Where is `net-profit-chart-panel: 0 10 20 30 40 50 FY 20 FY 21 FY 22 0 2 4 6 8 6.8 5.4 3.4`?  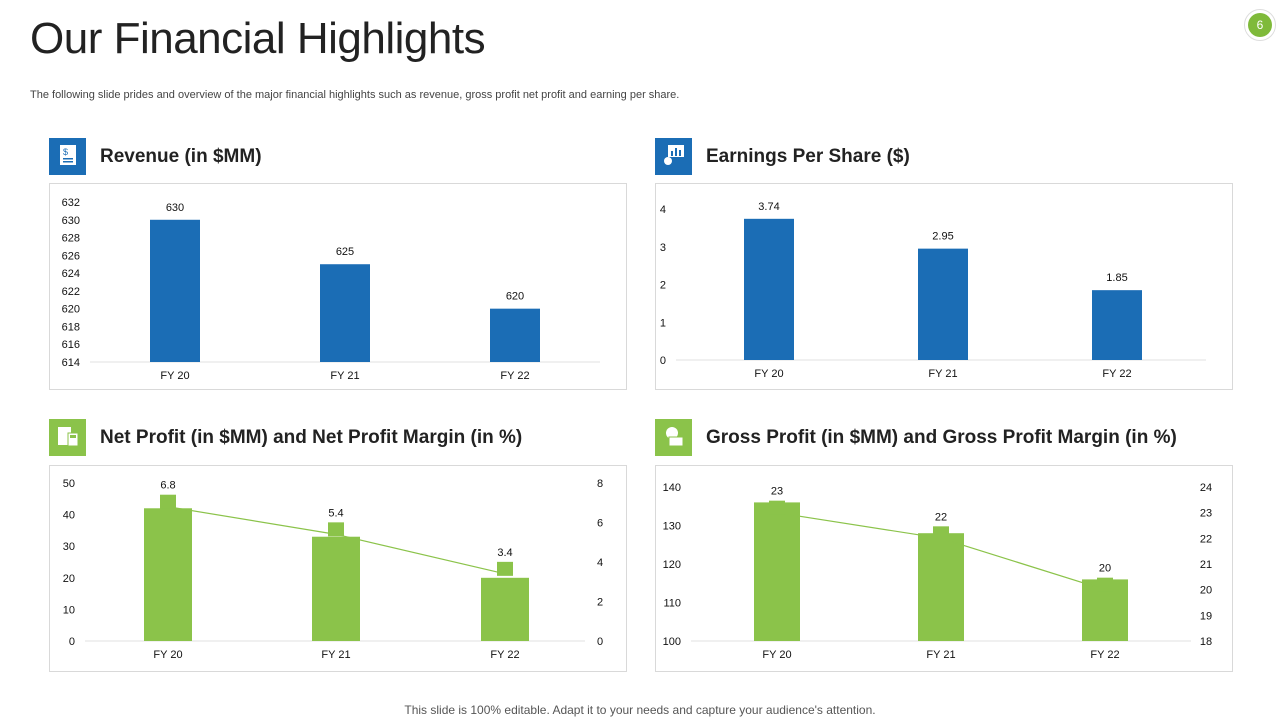 net-profit-chart-panel: 0 10 20 30 40 50 FY 20 FY 21 FY 22 0 2 4 6 8 6.8 5.4 3.4 is located at coordinates (338, 568).